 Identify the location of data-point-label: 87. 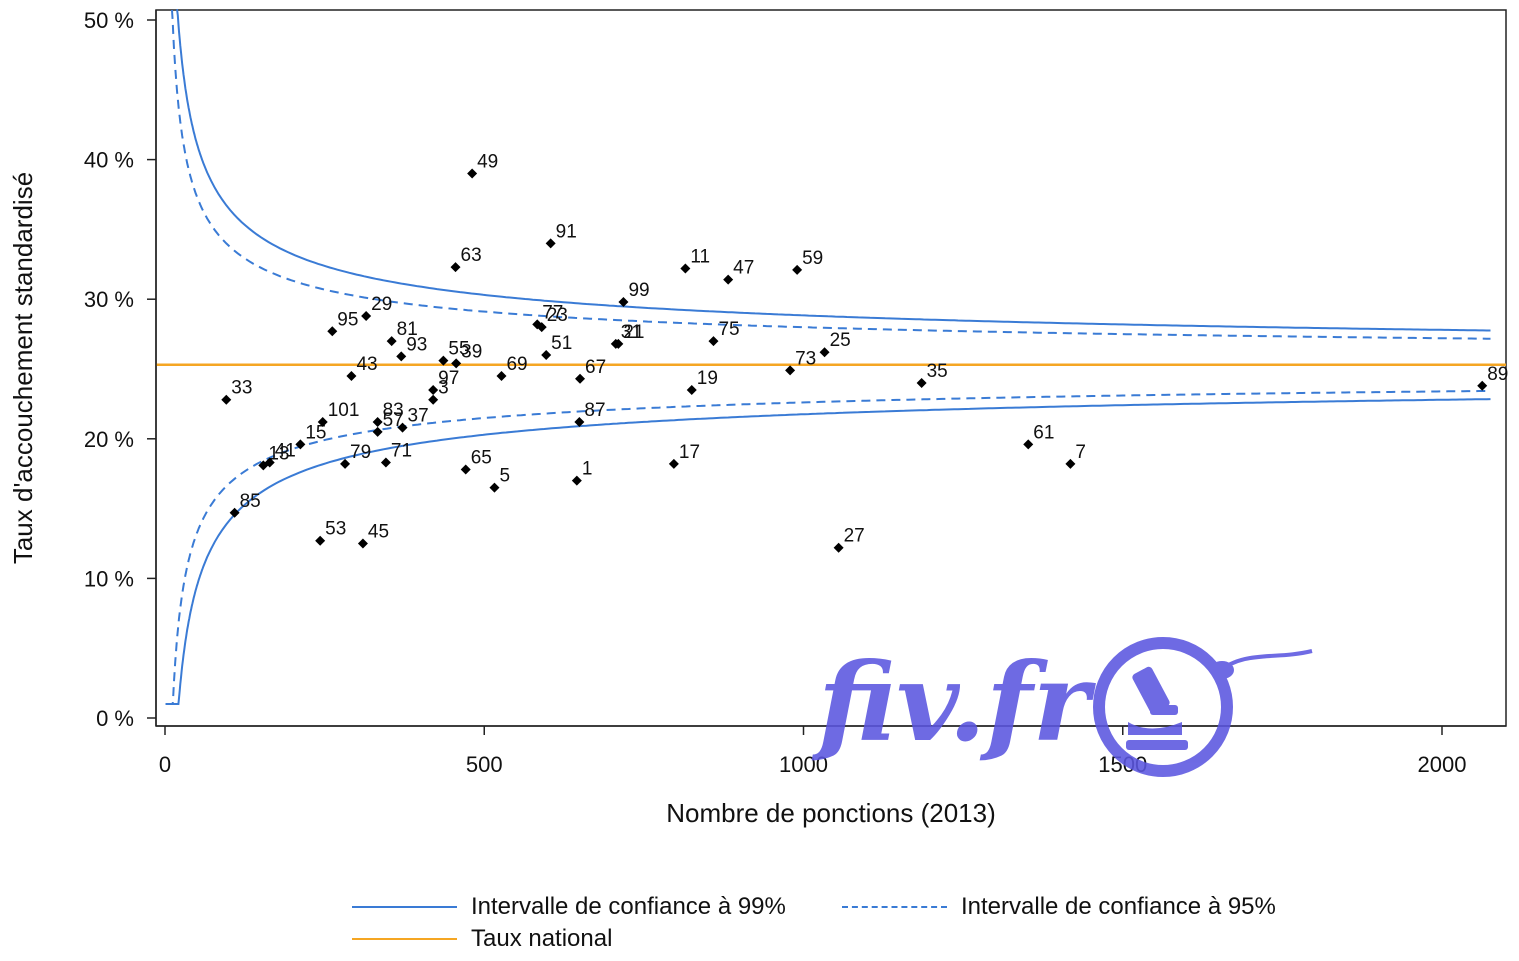
(594, 410).